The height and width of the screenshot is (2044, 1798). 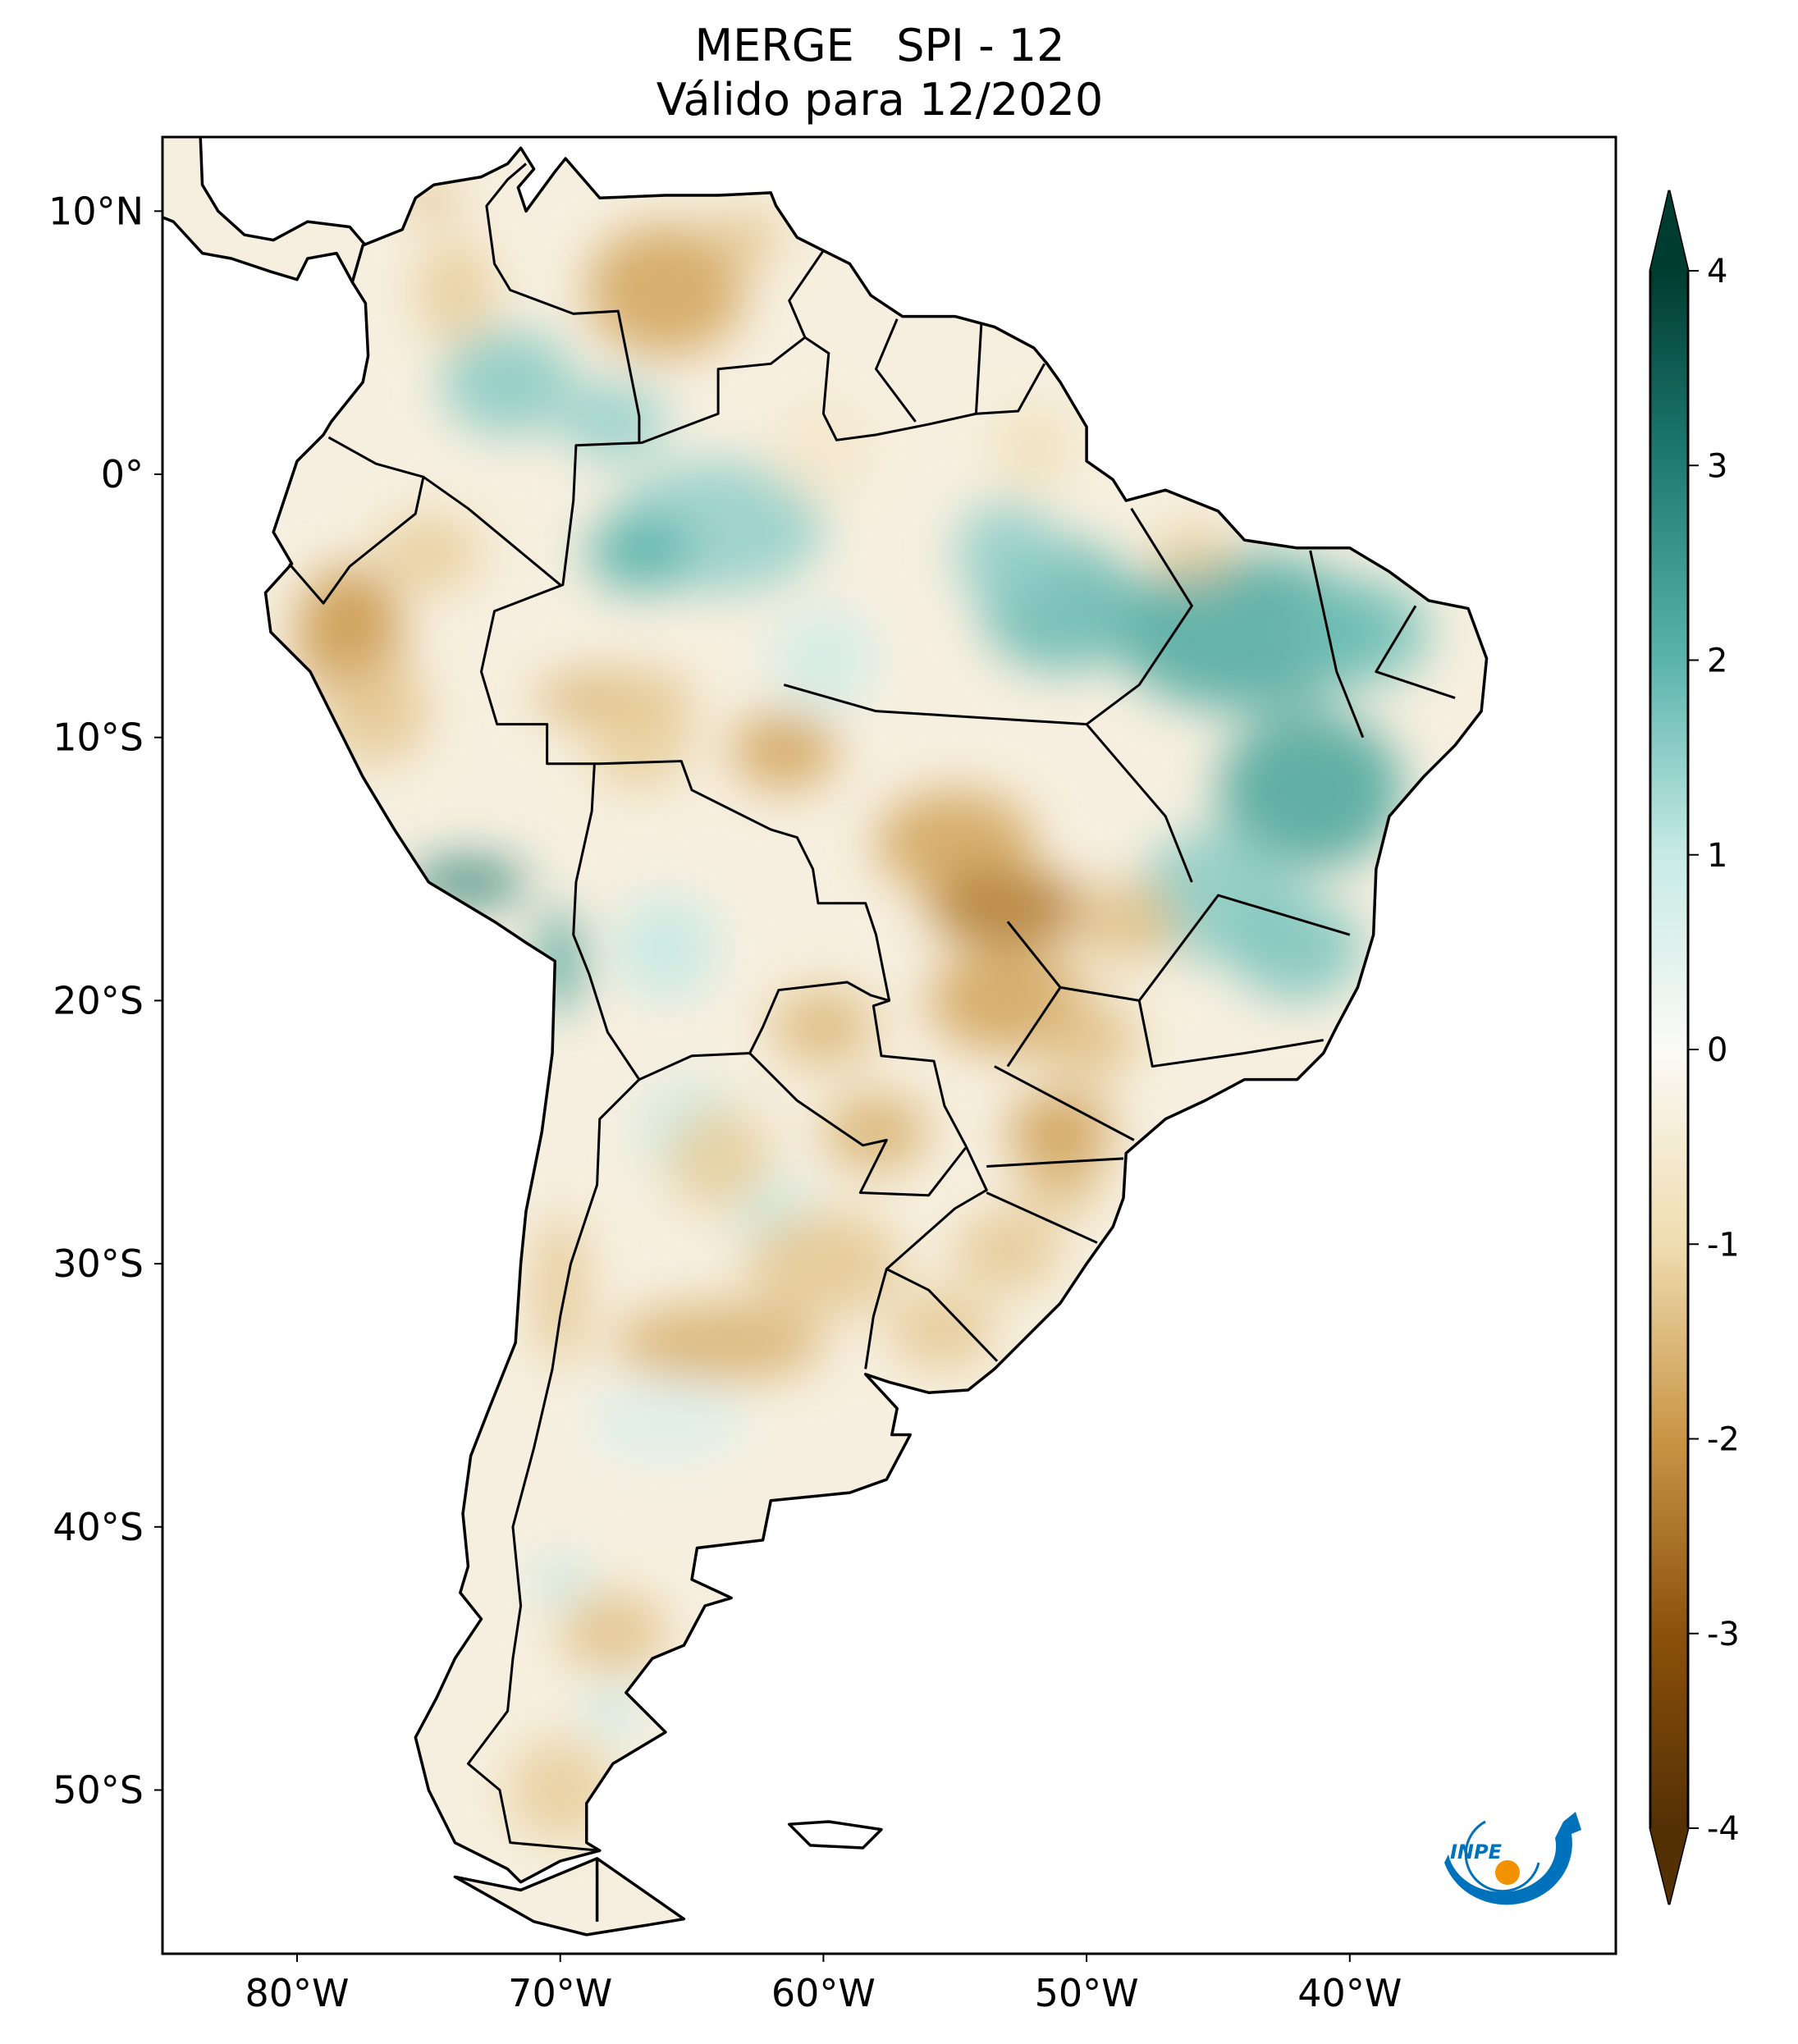 I want to click on tierra-del-fuego-land, so click(x=569, y=1896).